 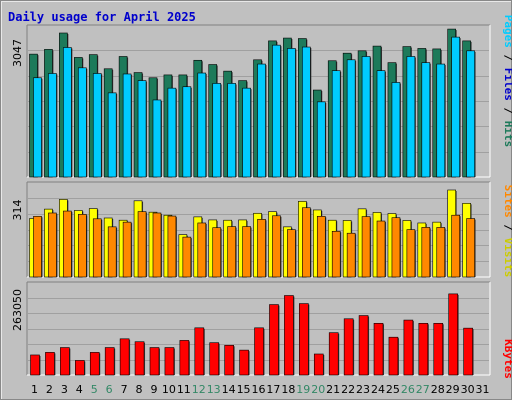 I want to click on day-label: 18, so click(x=288, y=389).